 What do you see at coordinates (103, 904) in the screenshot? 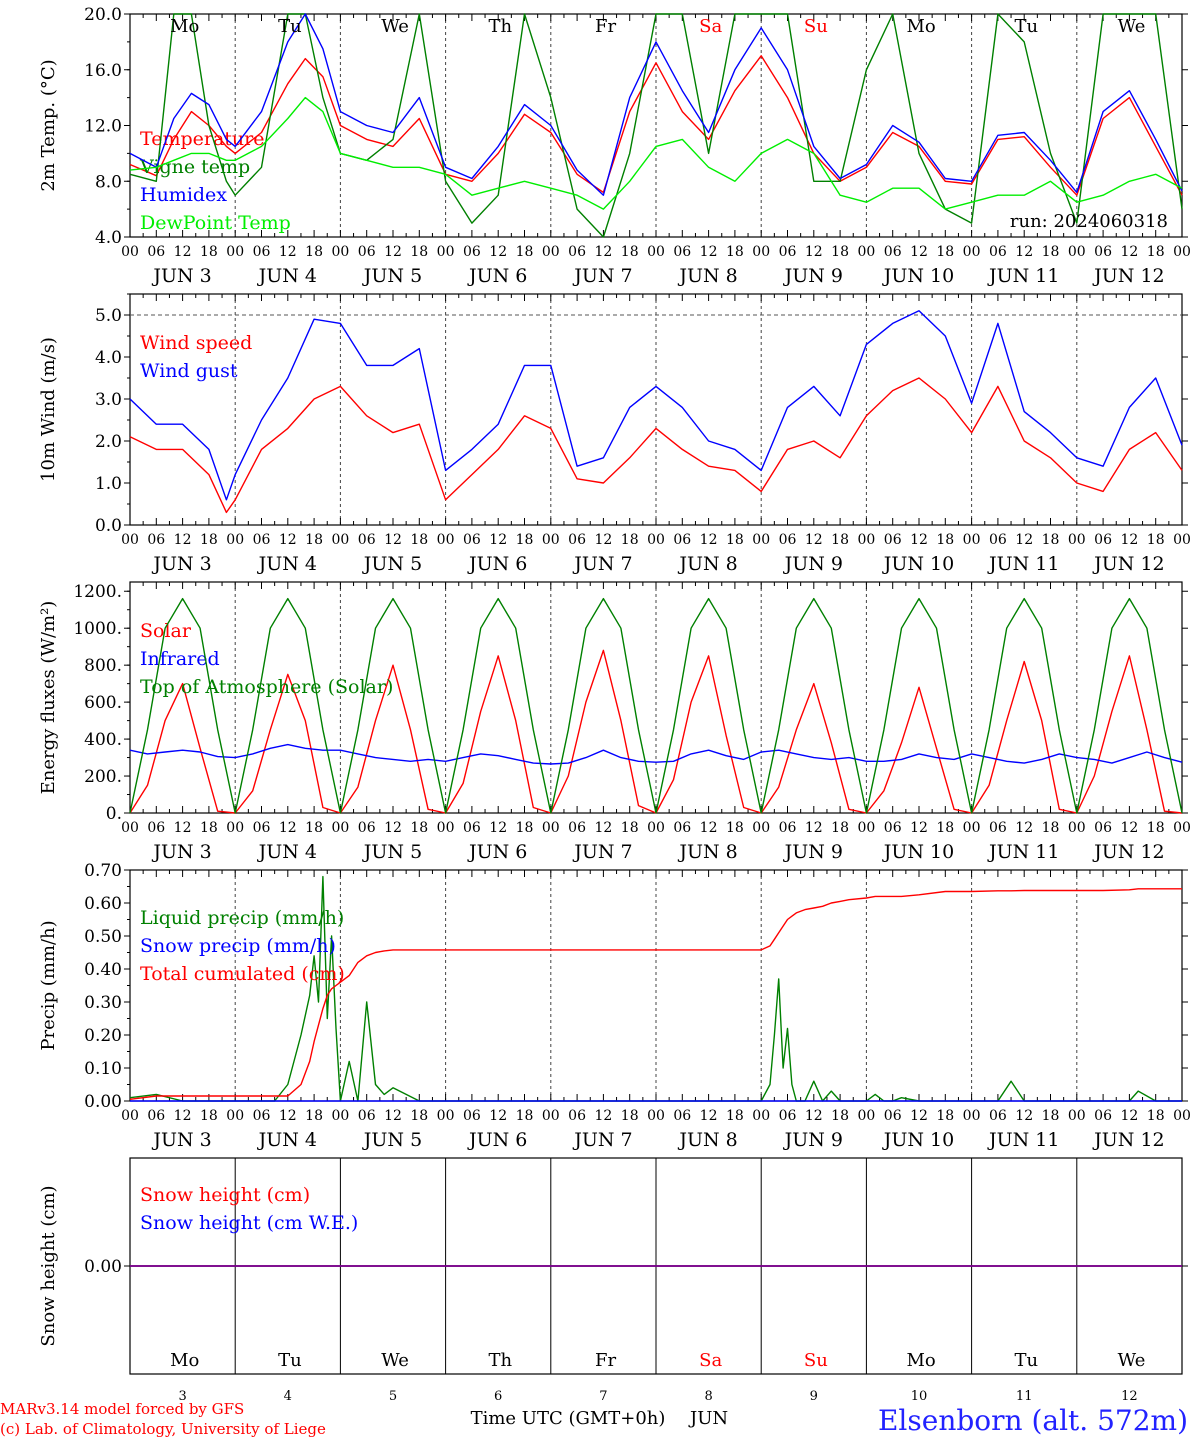
I see `y-tick-label: 0.60` at bounding box center [103, 904].